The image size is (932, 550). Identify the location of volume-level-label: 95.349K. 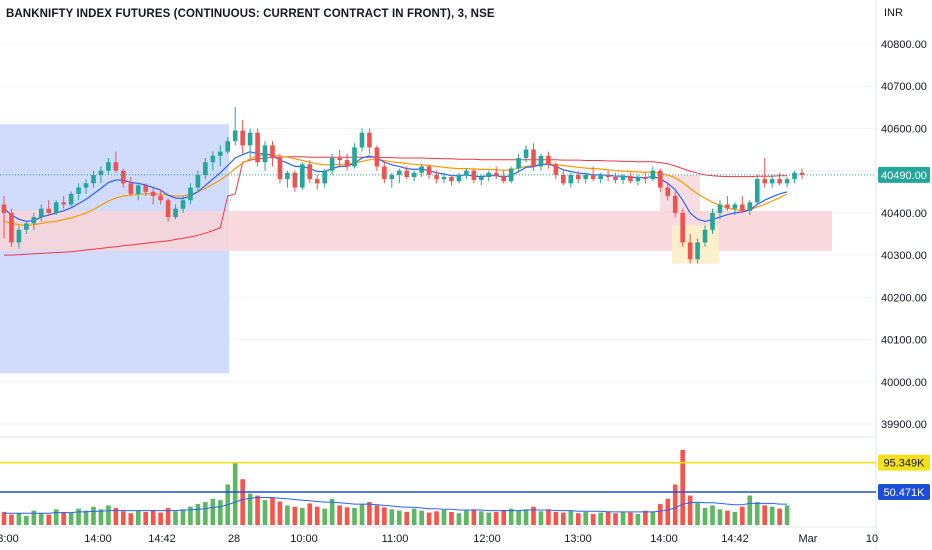
(905, 464).